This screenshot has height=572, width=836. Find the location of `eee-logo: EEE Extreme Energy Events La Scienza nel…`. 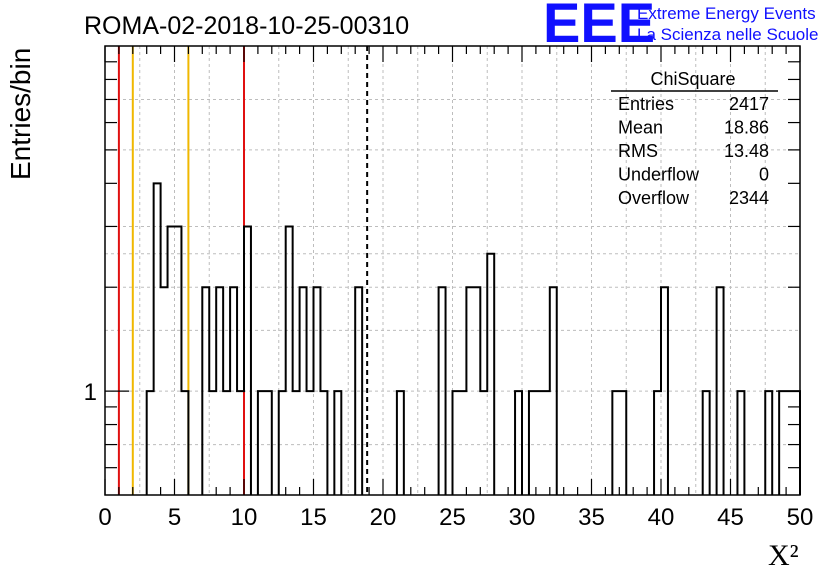

eee-logo: EEE Extreme Energy Events La Scienza nel… is located at coordinates (680, 27).